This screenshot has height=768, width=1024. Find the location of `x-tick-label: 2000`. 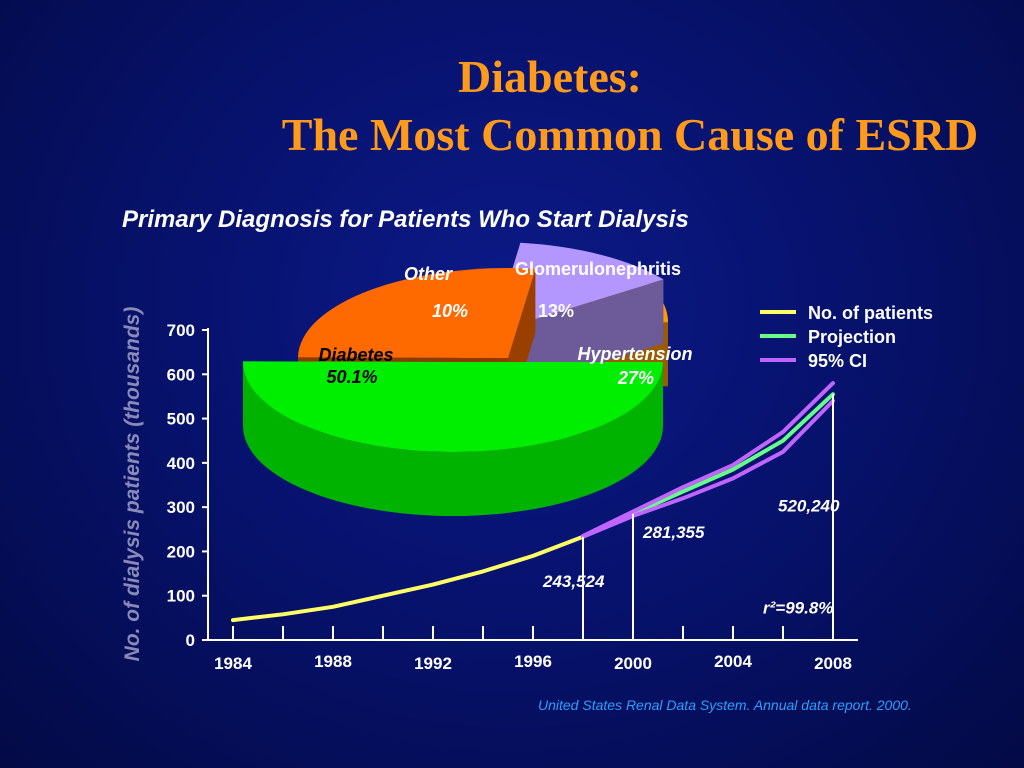

x-tick-label: 2000 is located at coordinates (633, 663).